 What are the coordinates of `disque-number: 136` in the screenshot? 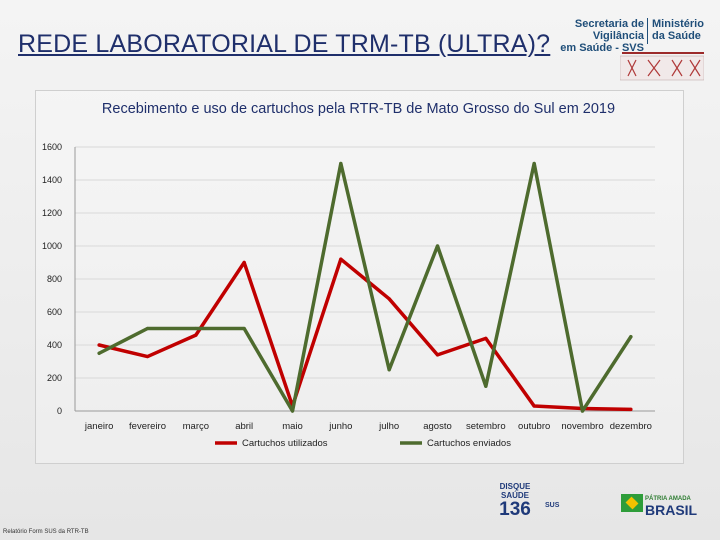 It's located at (515, 509).